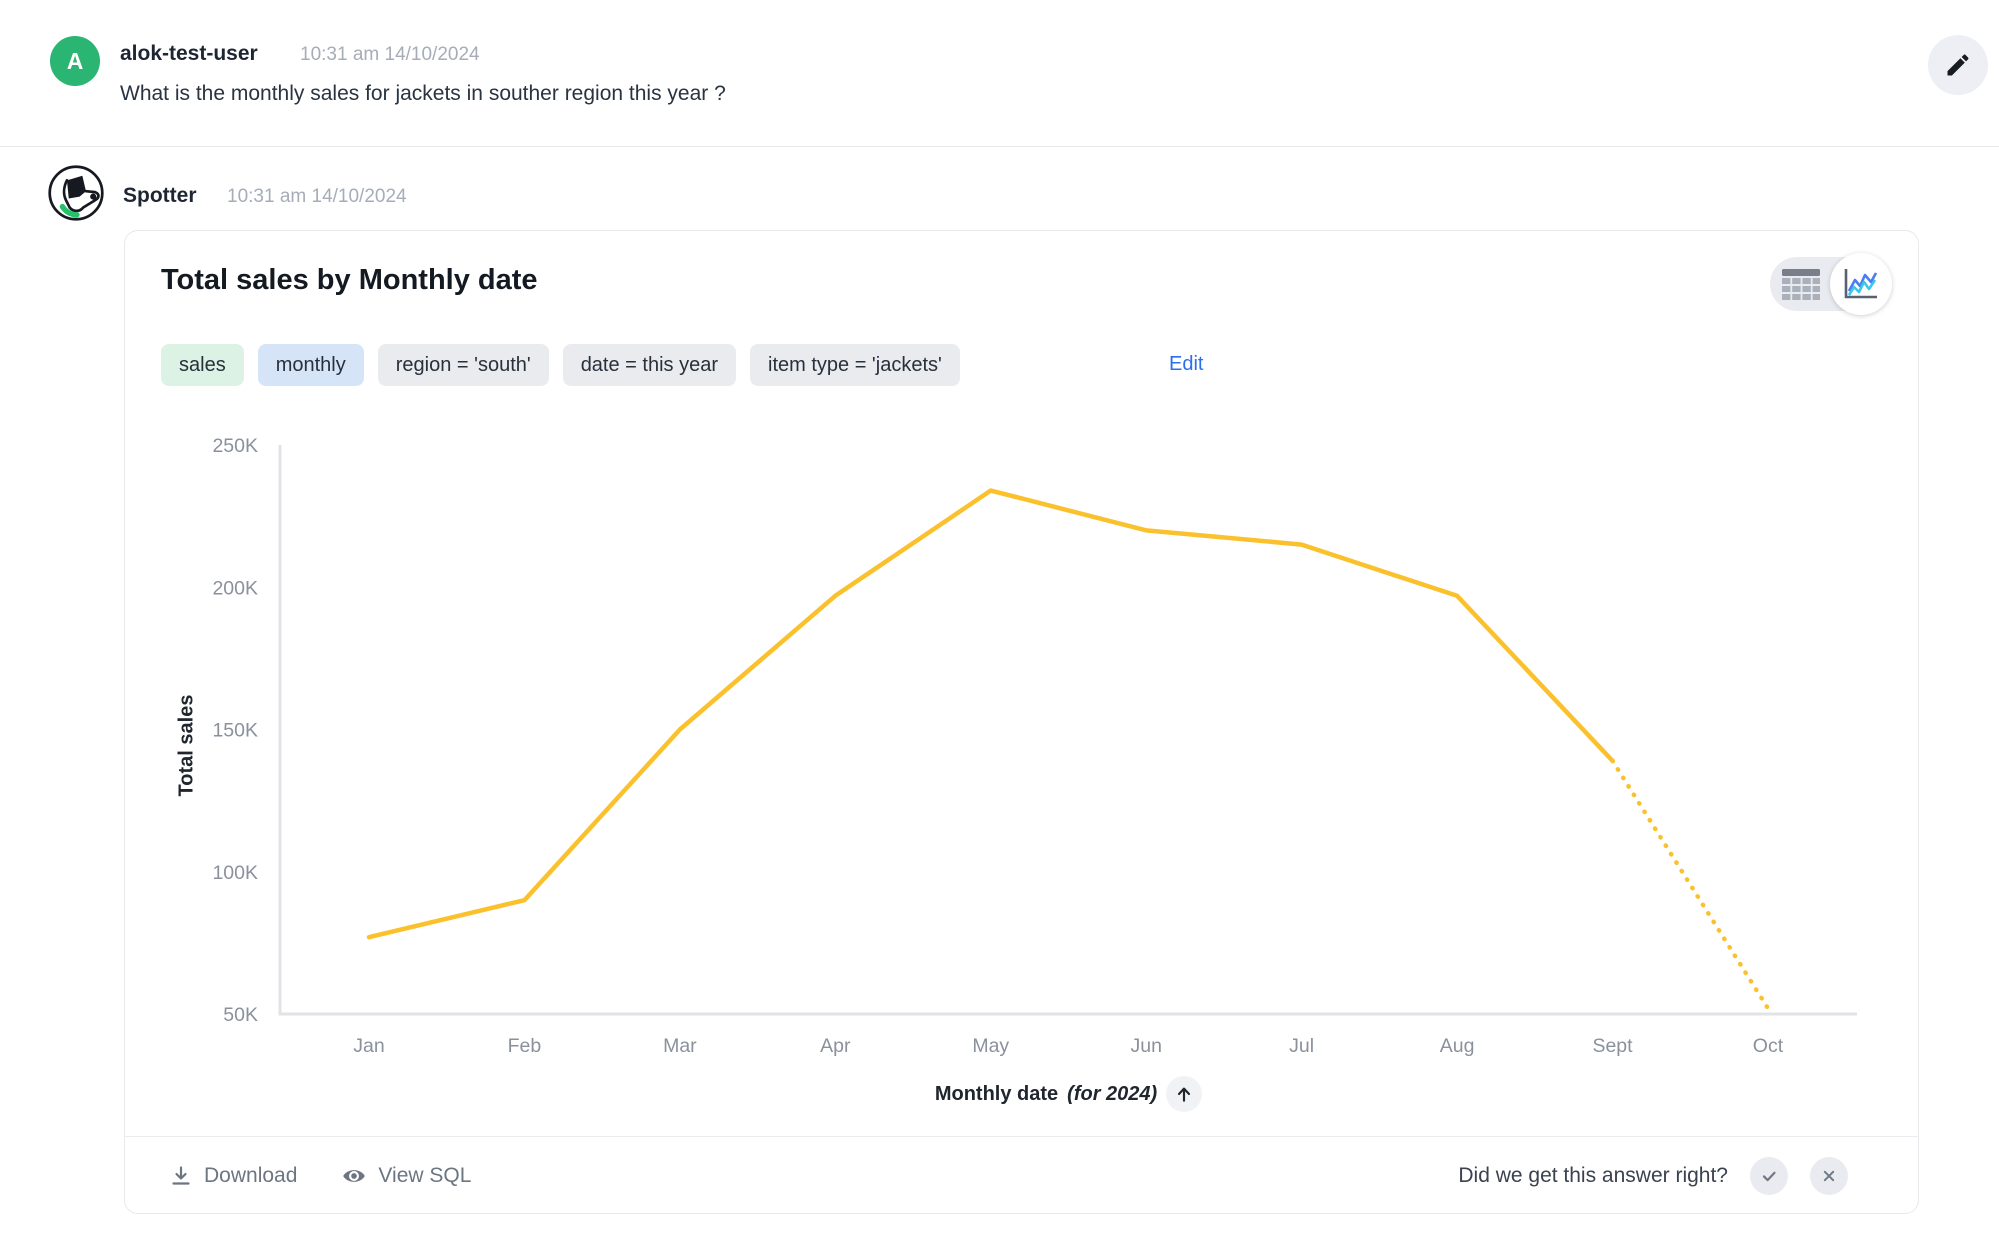  I want to click on svg-text: Jul, so click(1301, 1046).